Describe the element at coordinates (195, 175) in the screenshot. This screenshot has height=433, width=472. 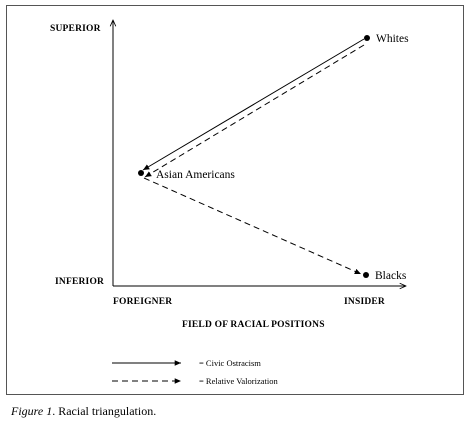
I see `node-asian-americans-label: Asian Americans` at that location.